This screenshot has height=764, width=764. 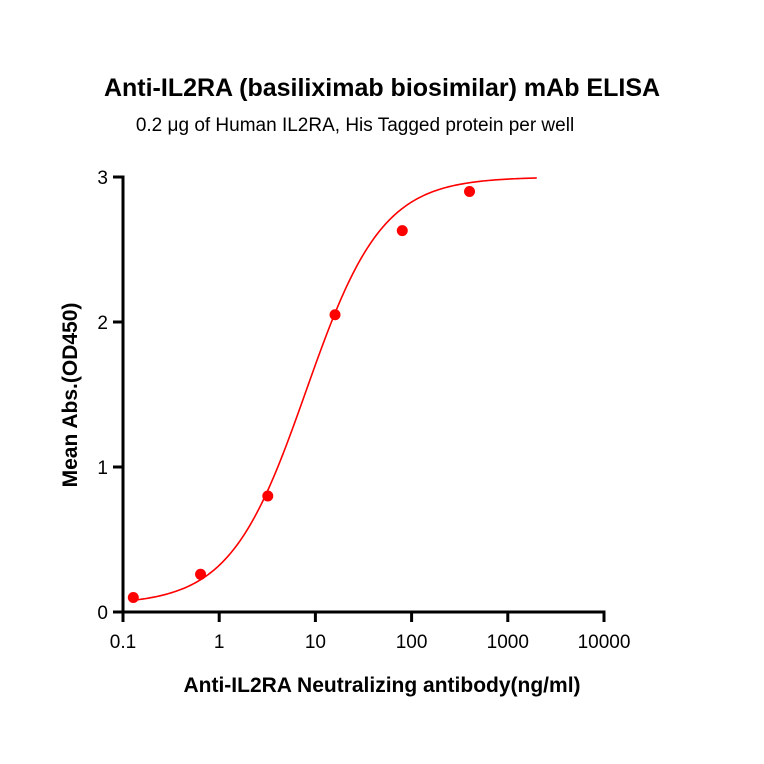 What do you see at coordinates (102, 468) in the screenshot?
I see `y-tick-label: 1` at bounding box center [102, 468].